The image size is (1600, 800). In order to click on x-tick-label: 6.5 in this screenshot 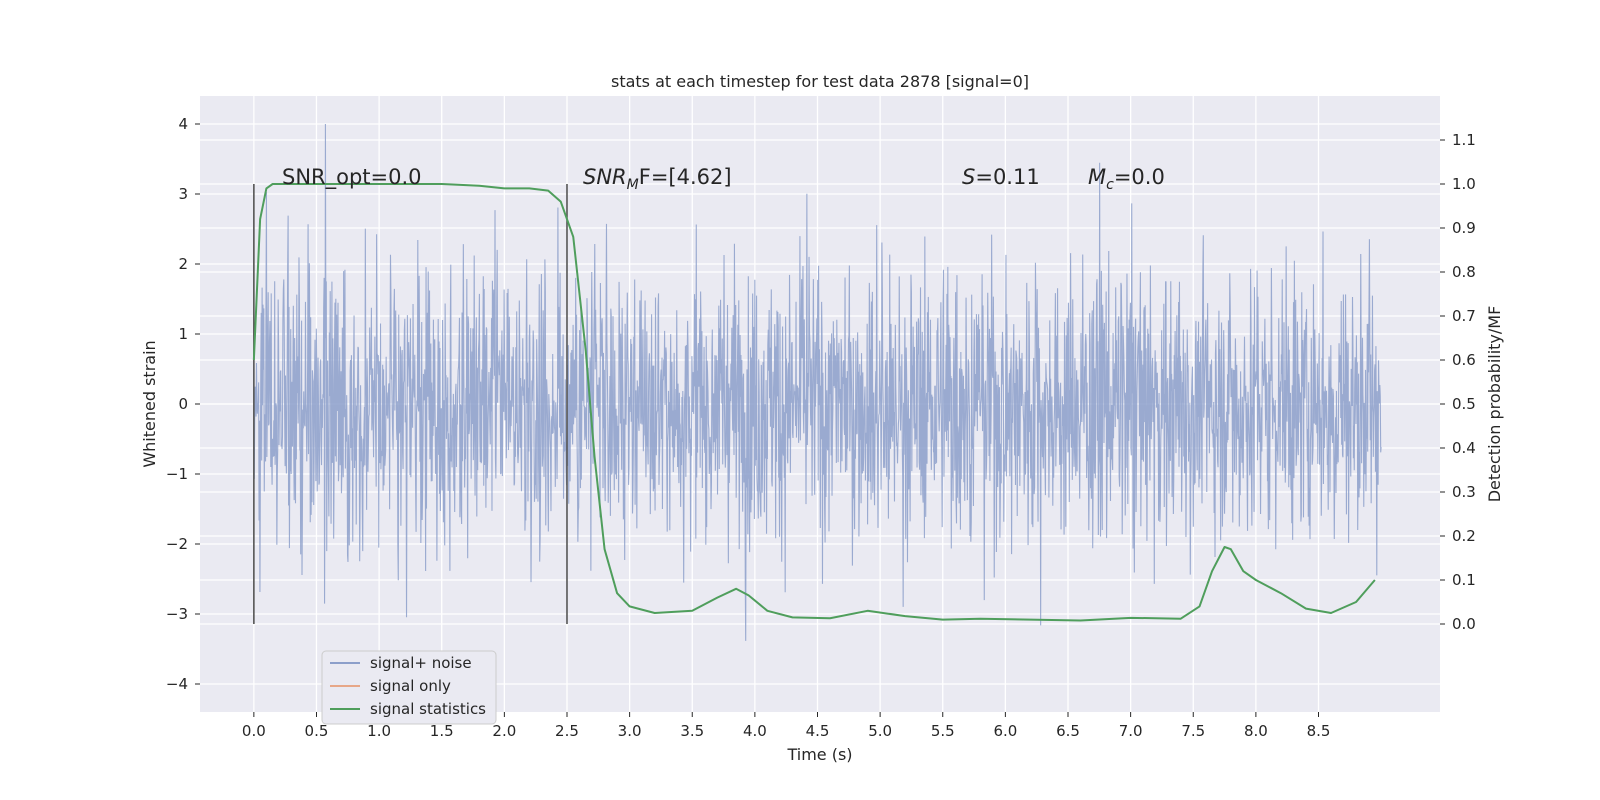, I will do `click(1068, 731)`.